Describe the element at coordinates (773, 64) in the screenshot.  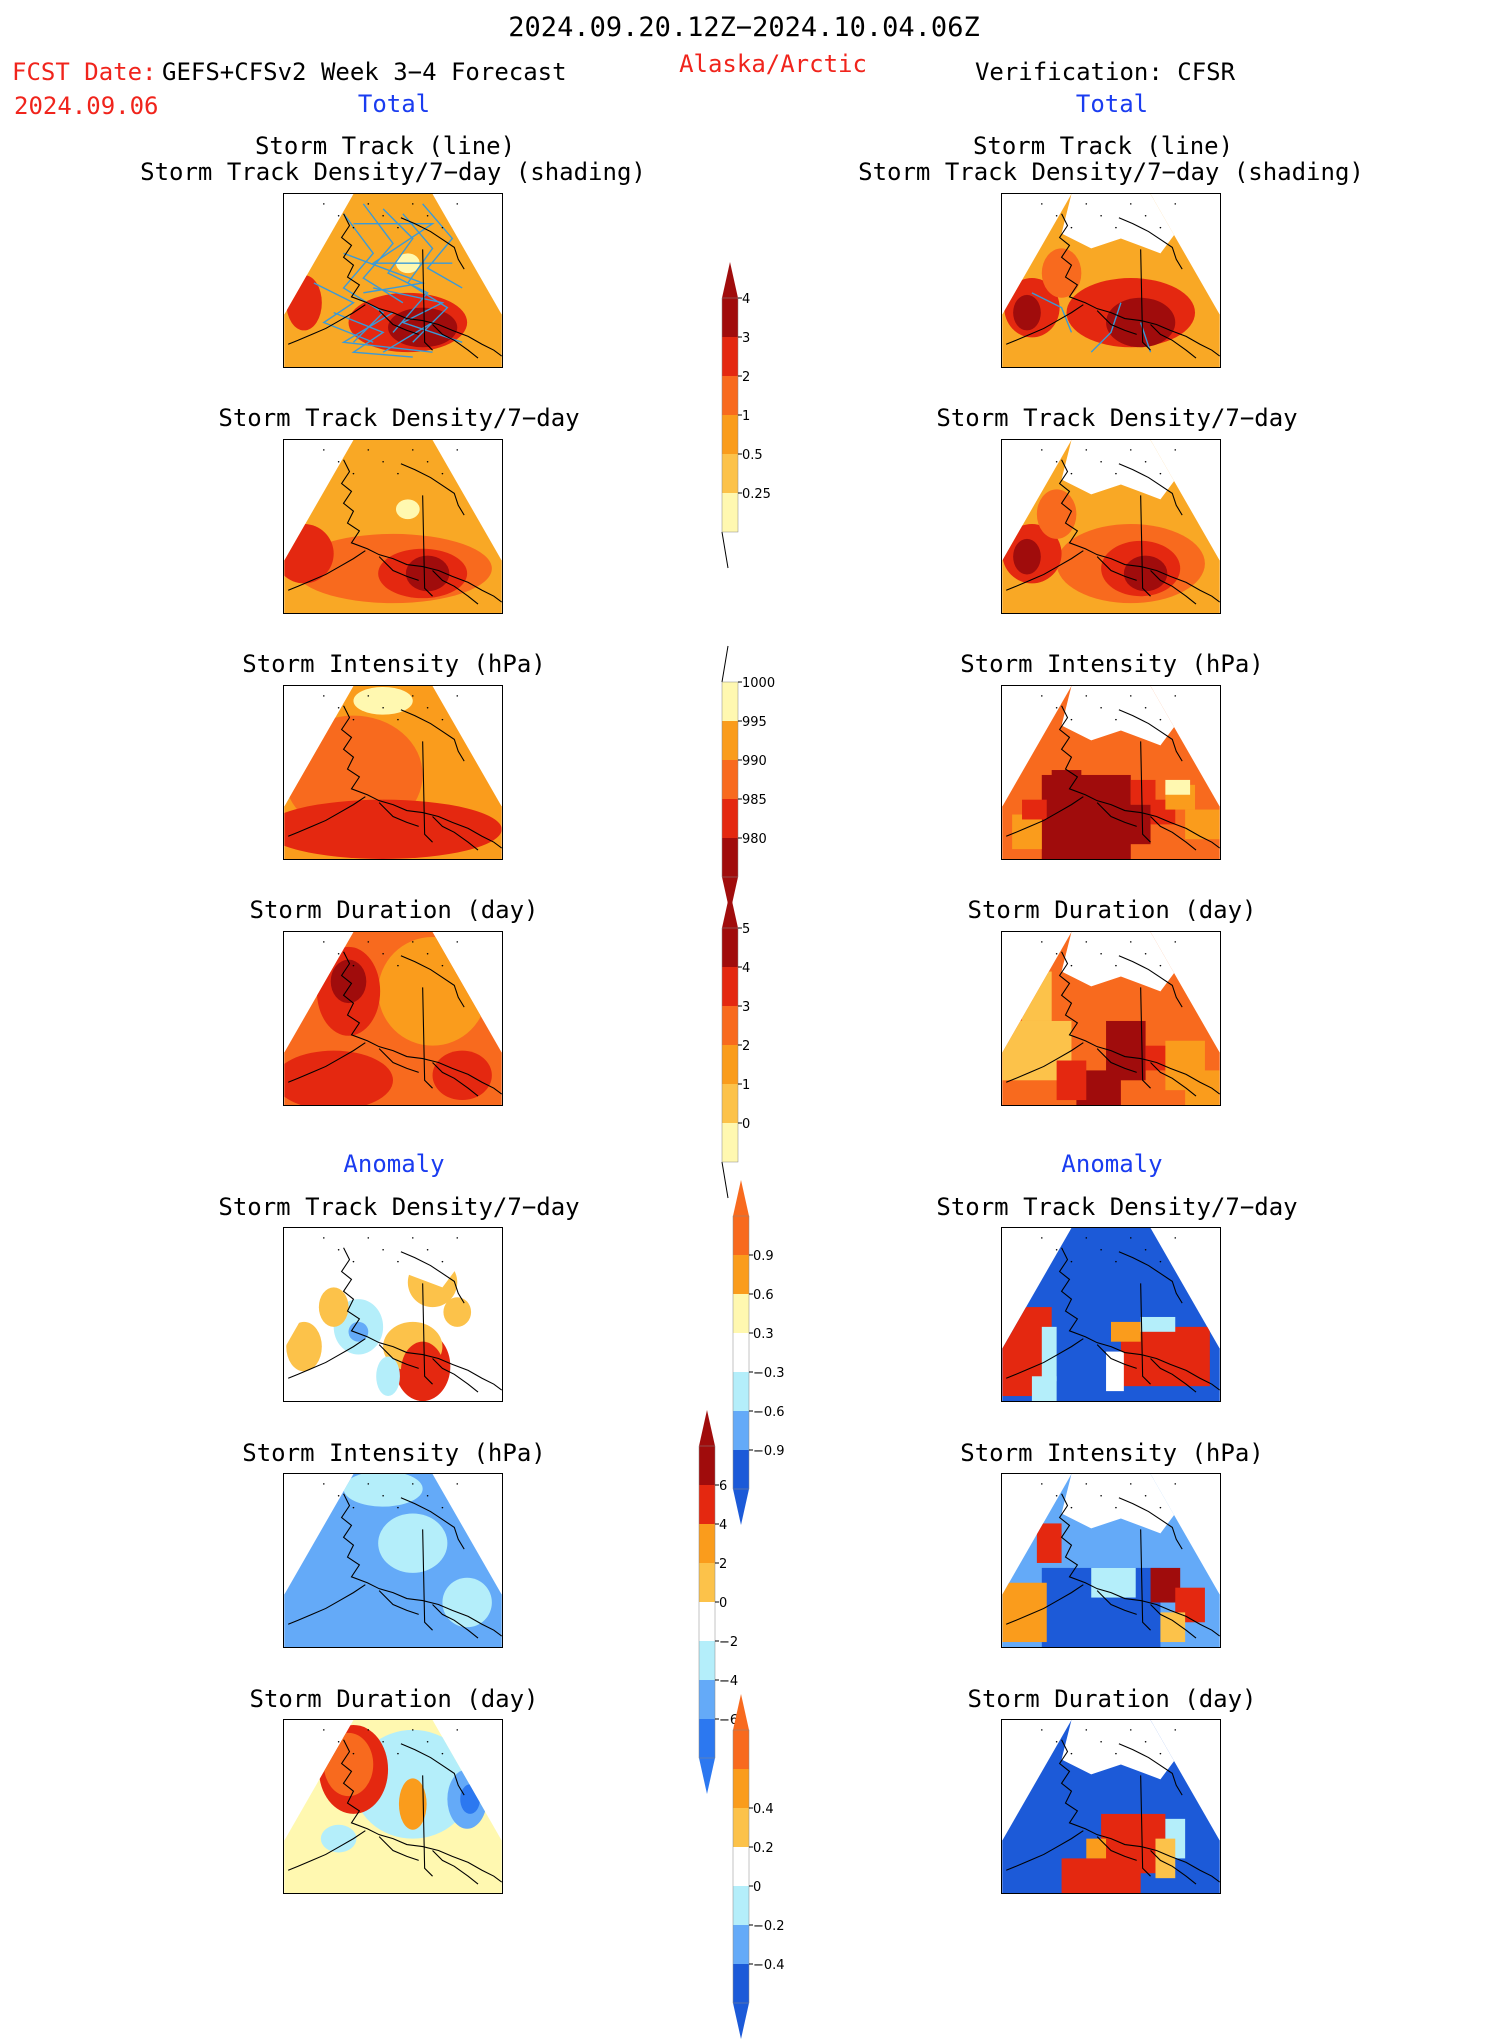
I see `region-title: Alaska/Arctic` at that location.